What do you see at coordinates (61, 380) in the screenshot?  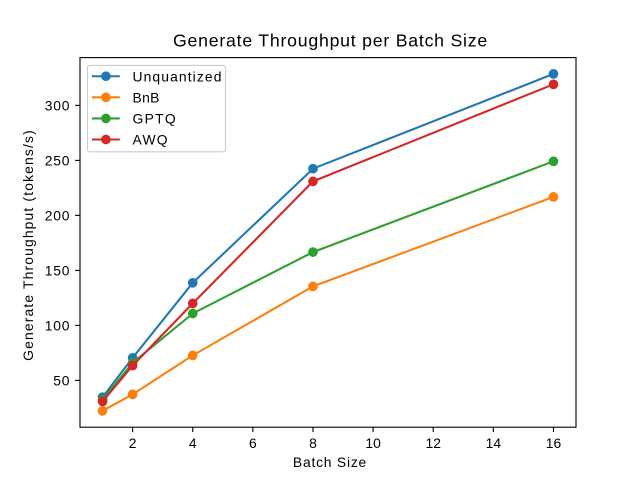 I see `svg-text: 50` at bounding box center [61, 380].